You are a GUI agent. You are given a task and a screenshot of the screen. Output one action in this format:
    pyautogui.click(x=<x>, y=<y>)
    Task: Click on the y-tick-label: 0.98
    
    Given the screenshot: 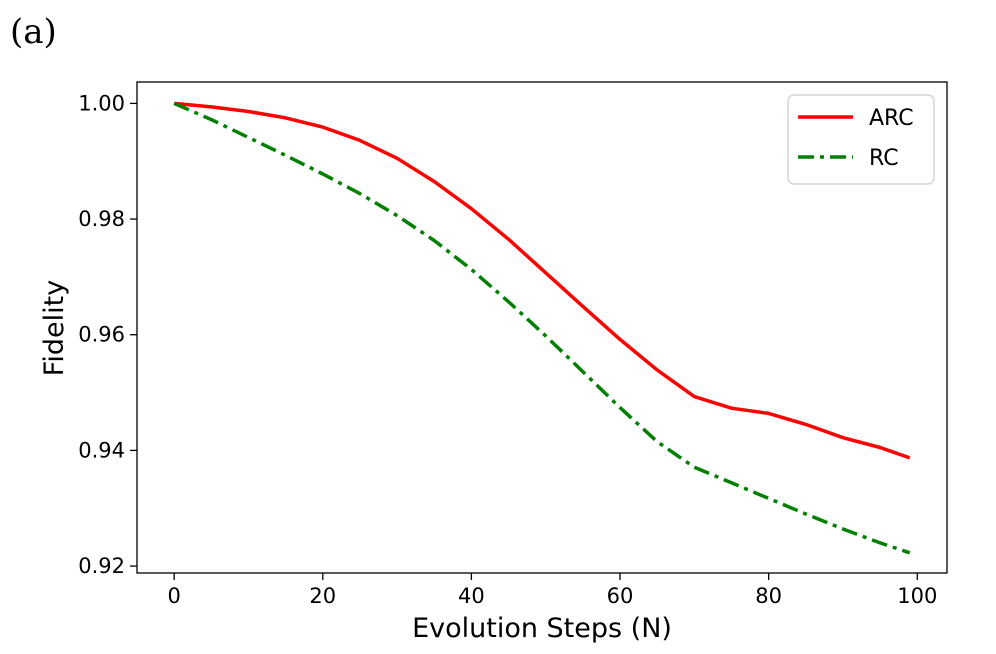 What is the action you would take?
    pyautogui.click(x=101, y=219)
    